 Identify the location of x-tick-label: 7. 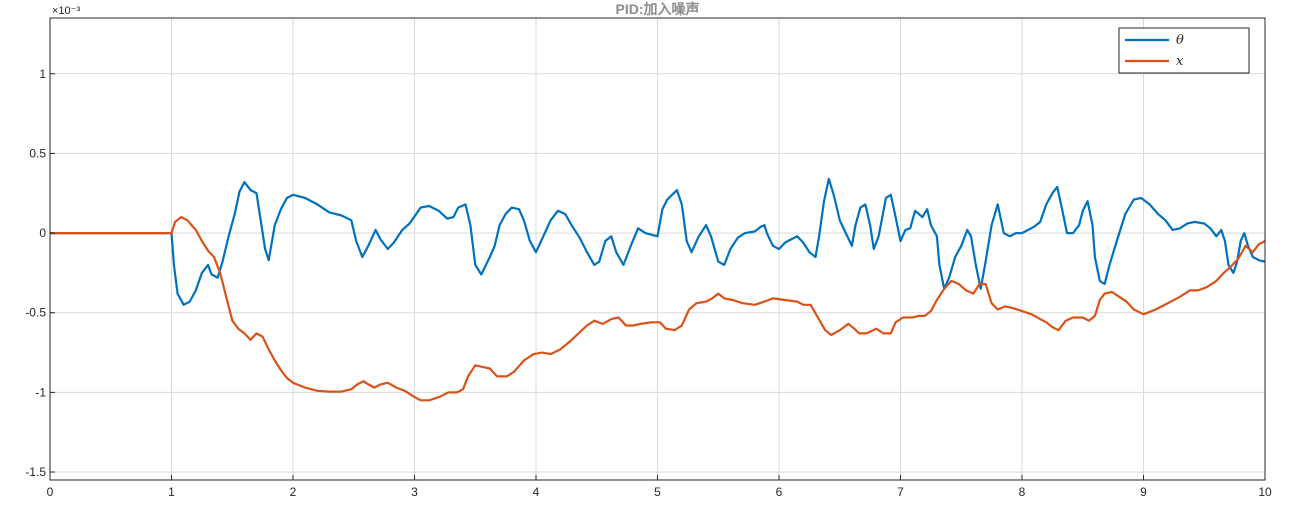
(900, 492).